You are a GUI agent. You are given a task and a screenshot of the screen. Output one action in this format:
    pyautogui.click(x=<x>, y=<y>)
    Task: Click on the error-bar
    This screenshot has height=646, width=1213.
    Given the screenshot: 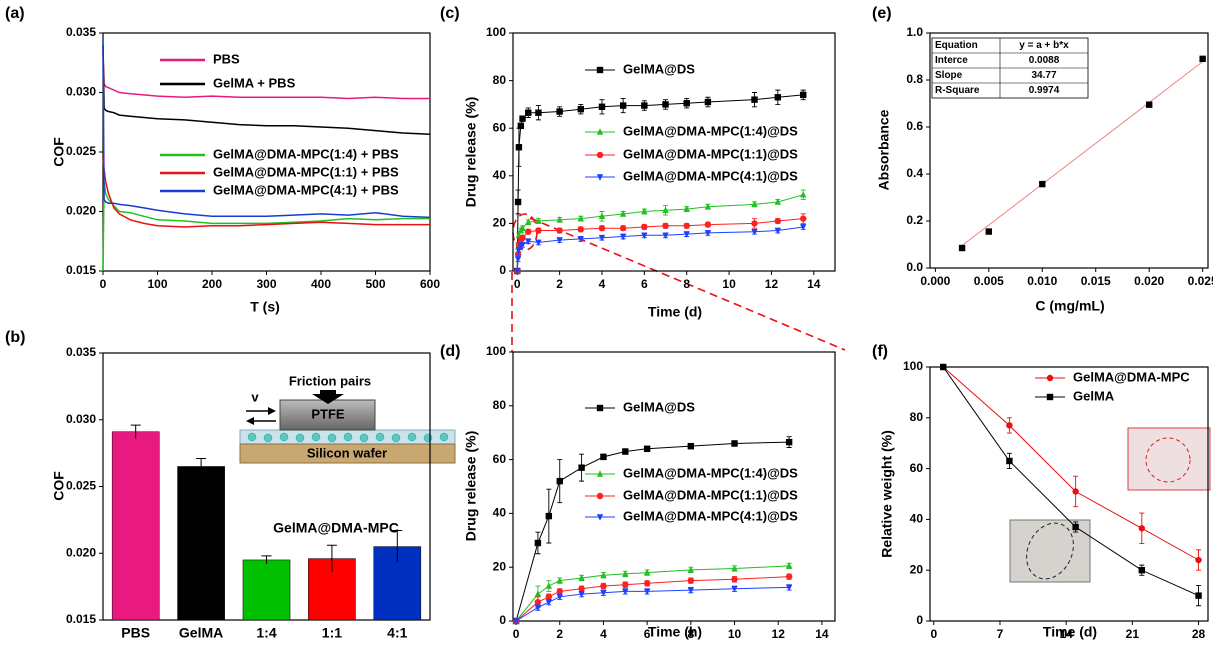 What is the action you would take?
    pyautogui.click(x=201, y=466)
    